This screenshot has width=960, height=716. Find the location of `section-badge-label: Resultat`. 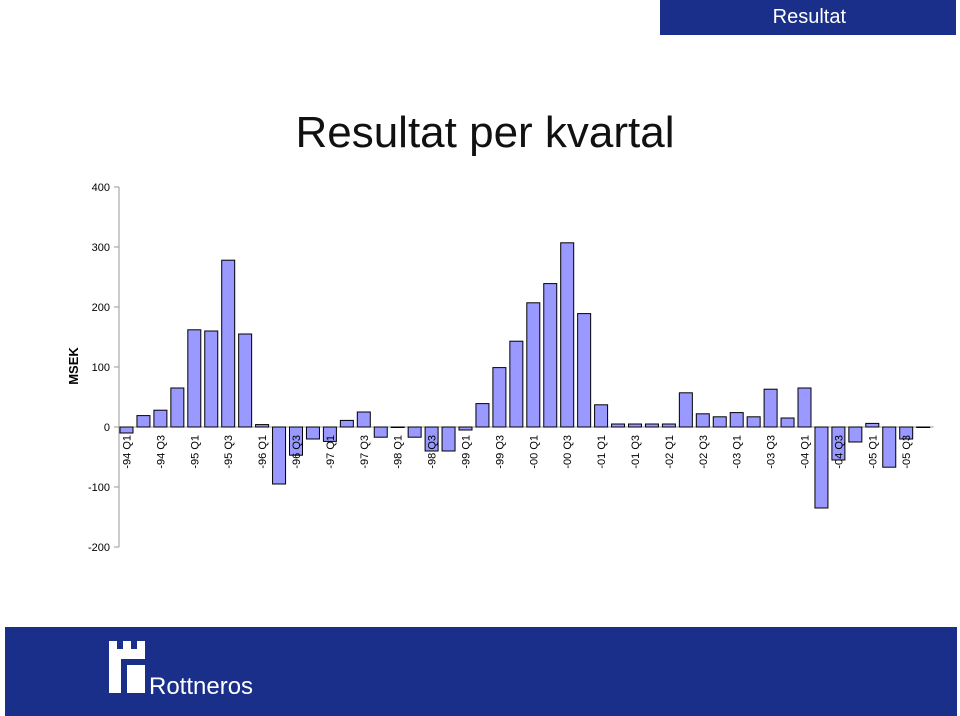

section-badge-label: Resultat is located at coordinates (809, 17).